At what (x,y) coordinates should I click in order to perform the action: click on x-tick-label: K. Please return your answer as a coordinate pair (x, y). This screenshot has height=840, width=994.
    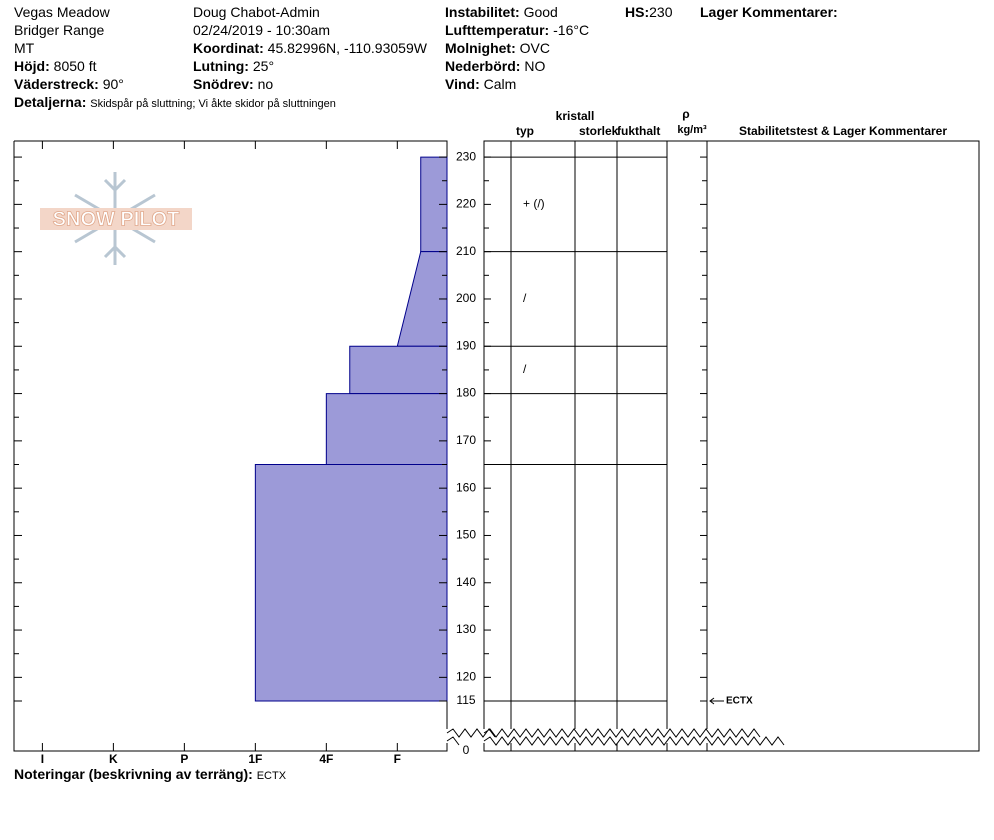
    Looking at the image, I should click on (113, 759).